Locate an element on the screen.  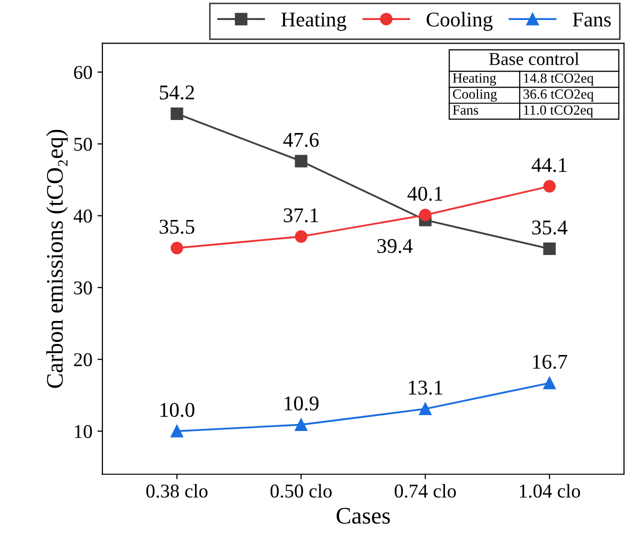
x-tick-label: 1.04 clo is located at coordinates (550, 491).